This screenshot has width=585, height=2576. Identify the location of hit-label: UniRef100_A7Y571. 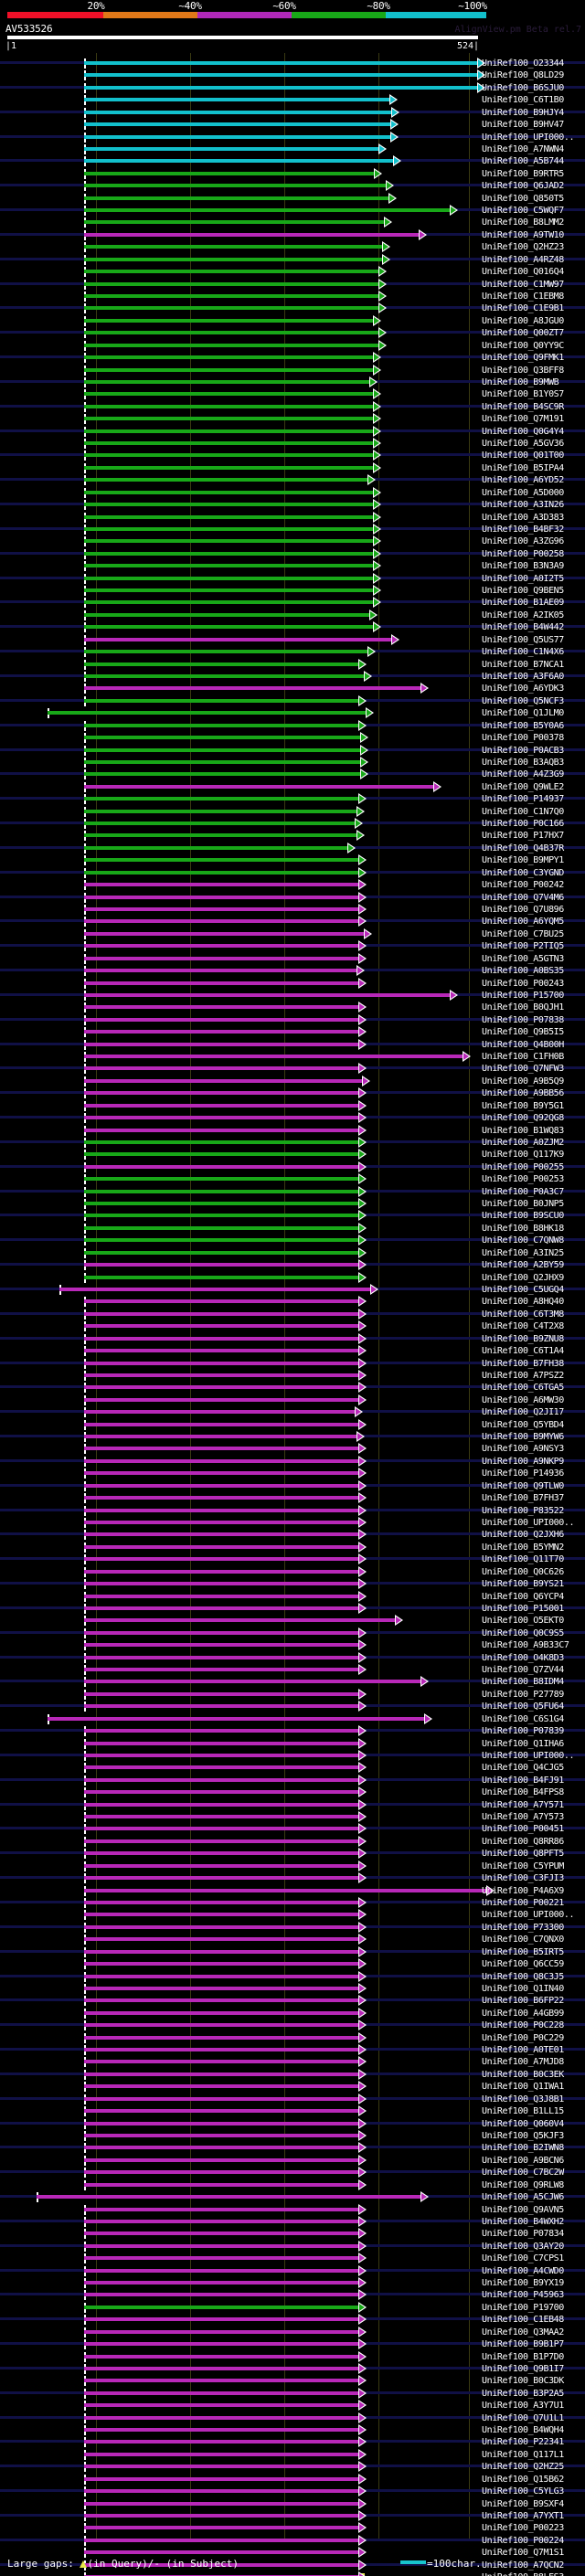
(523, 1804).